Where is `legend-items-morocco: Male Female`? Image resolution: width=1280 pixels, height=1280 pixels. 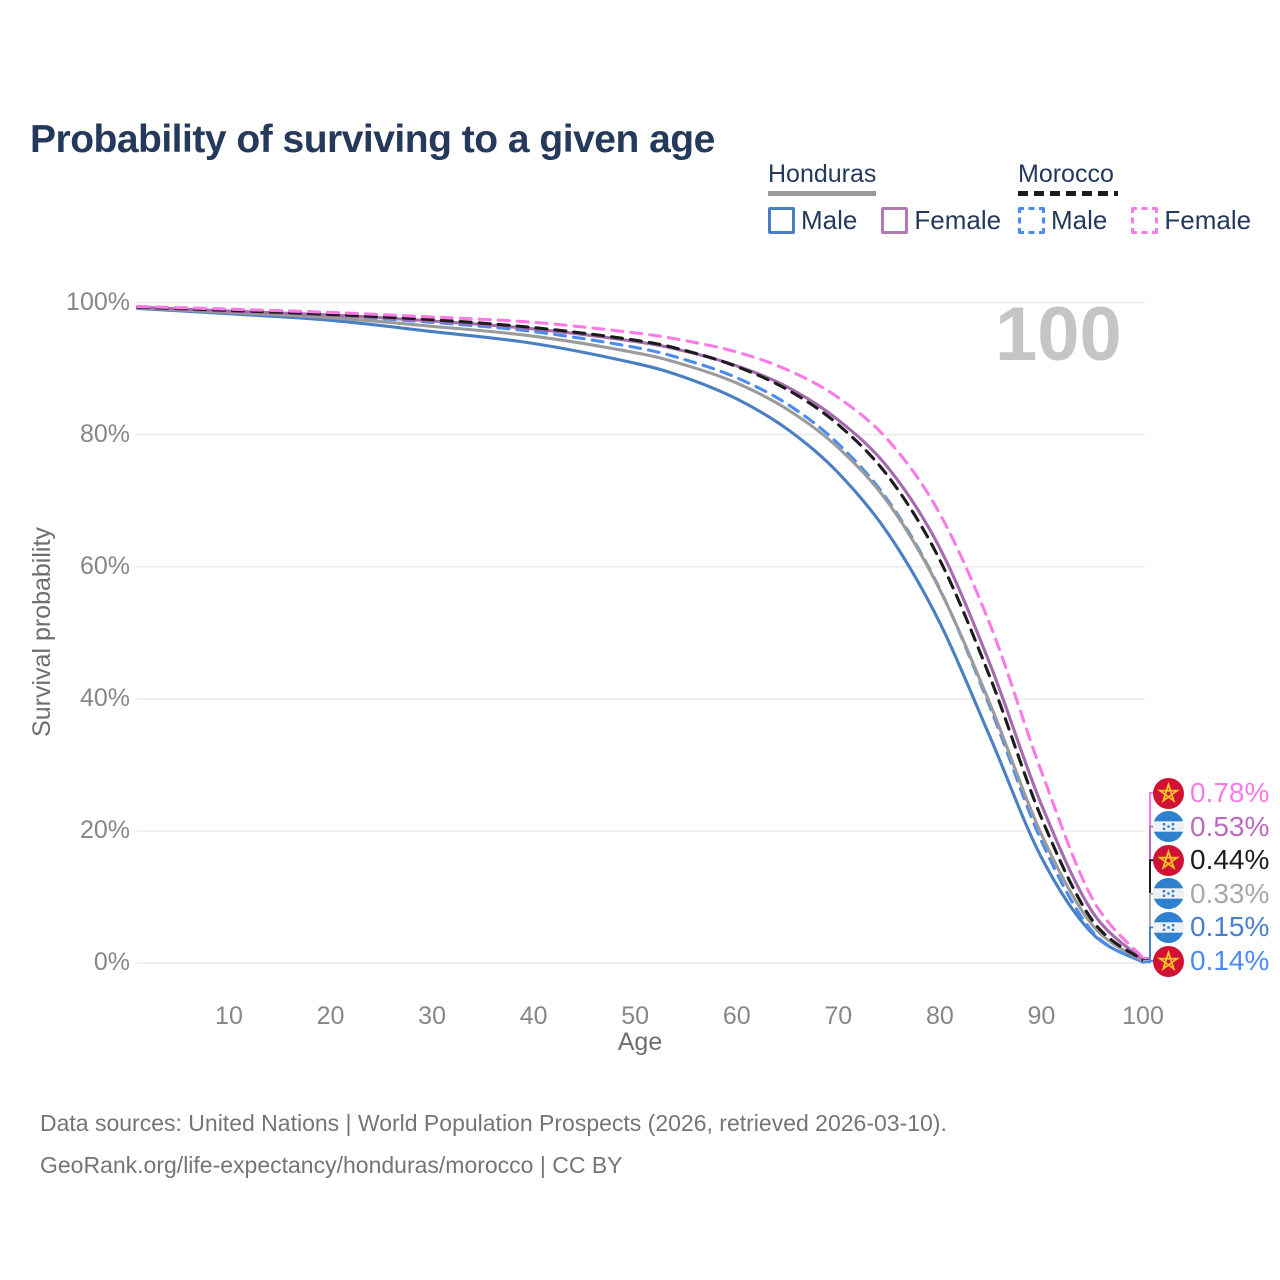 legend-items-morocco: Male Female is located at coordinates (1146, 220).